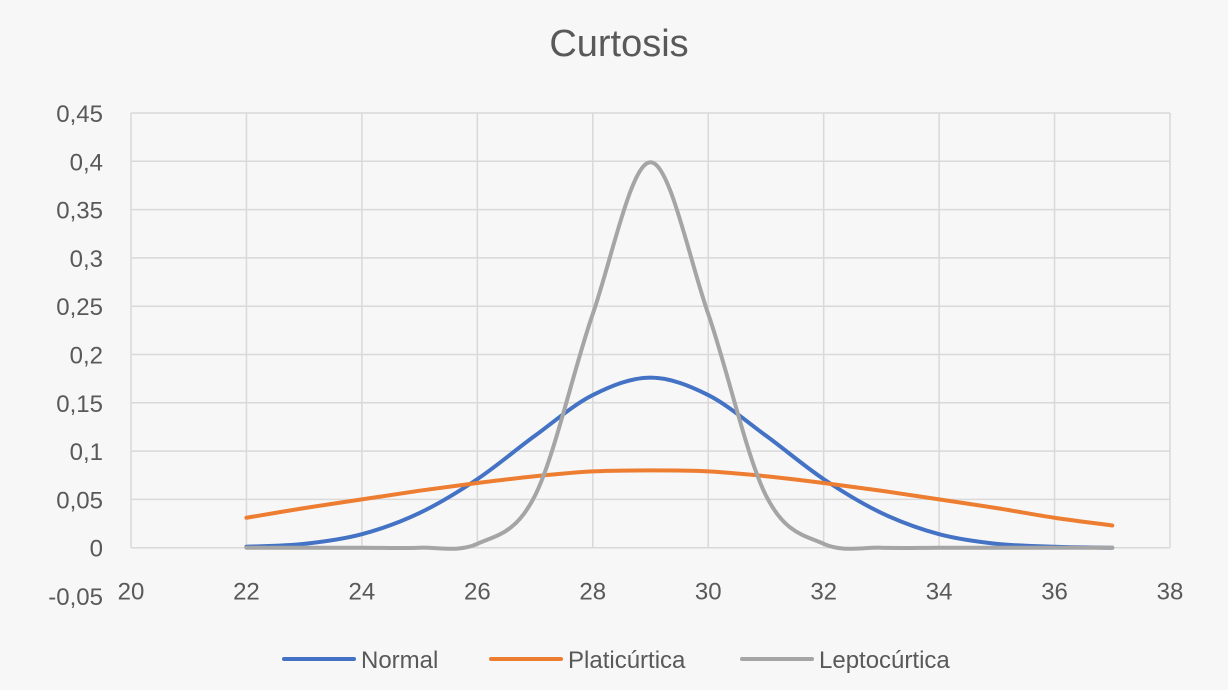 The width and height of the screenshot is (1228, 690). I want to click on y-tick-label: -0,05, so click(75, 597).